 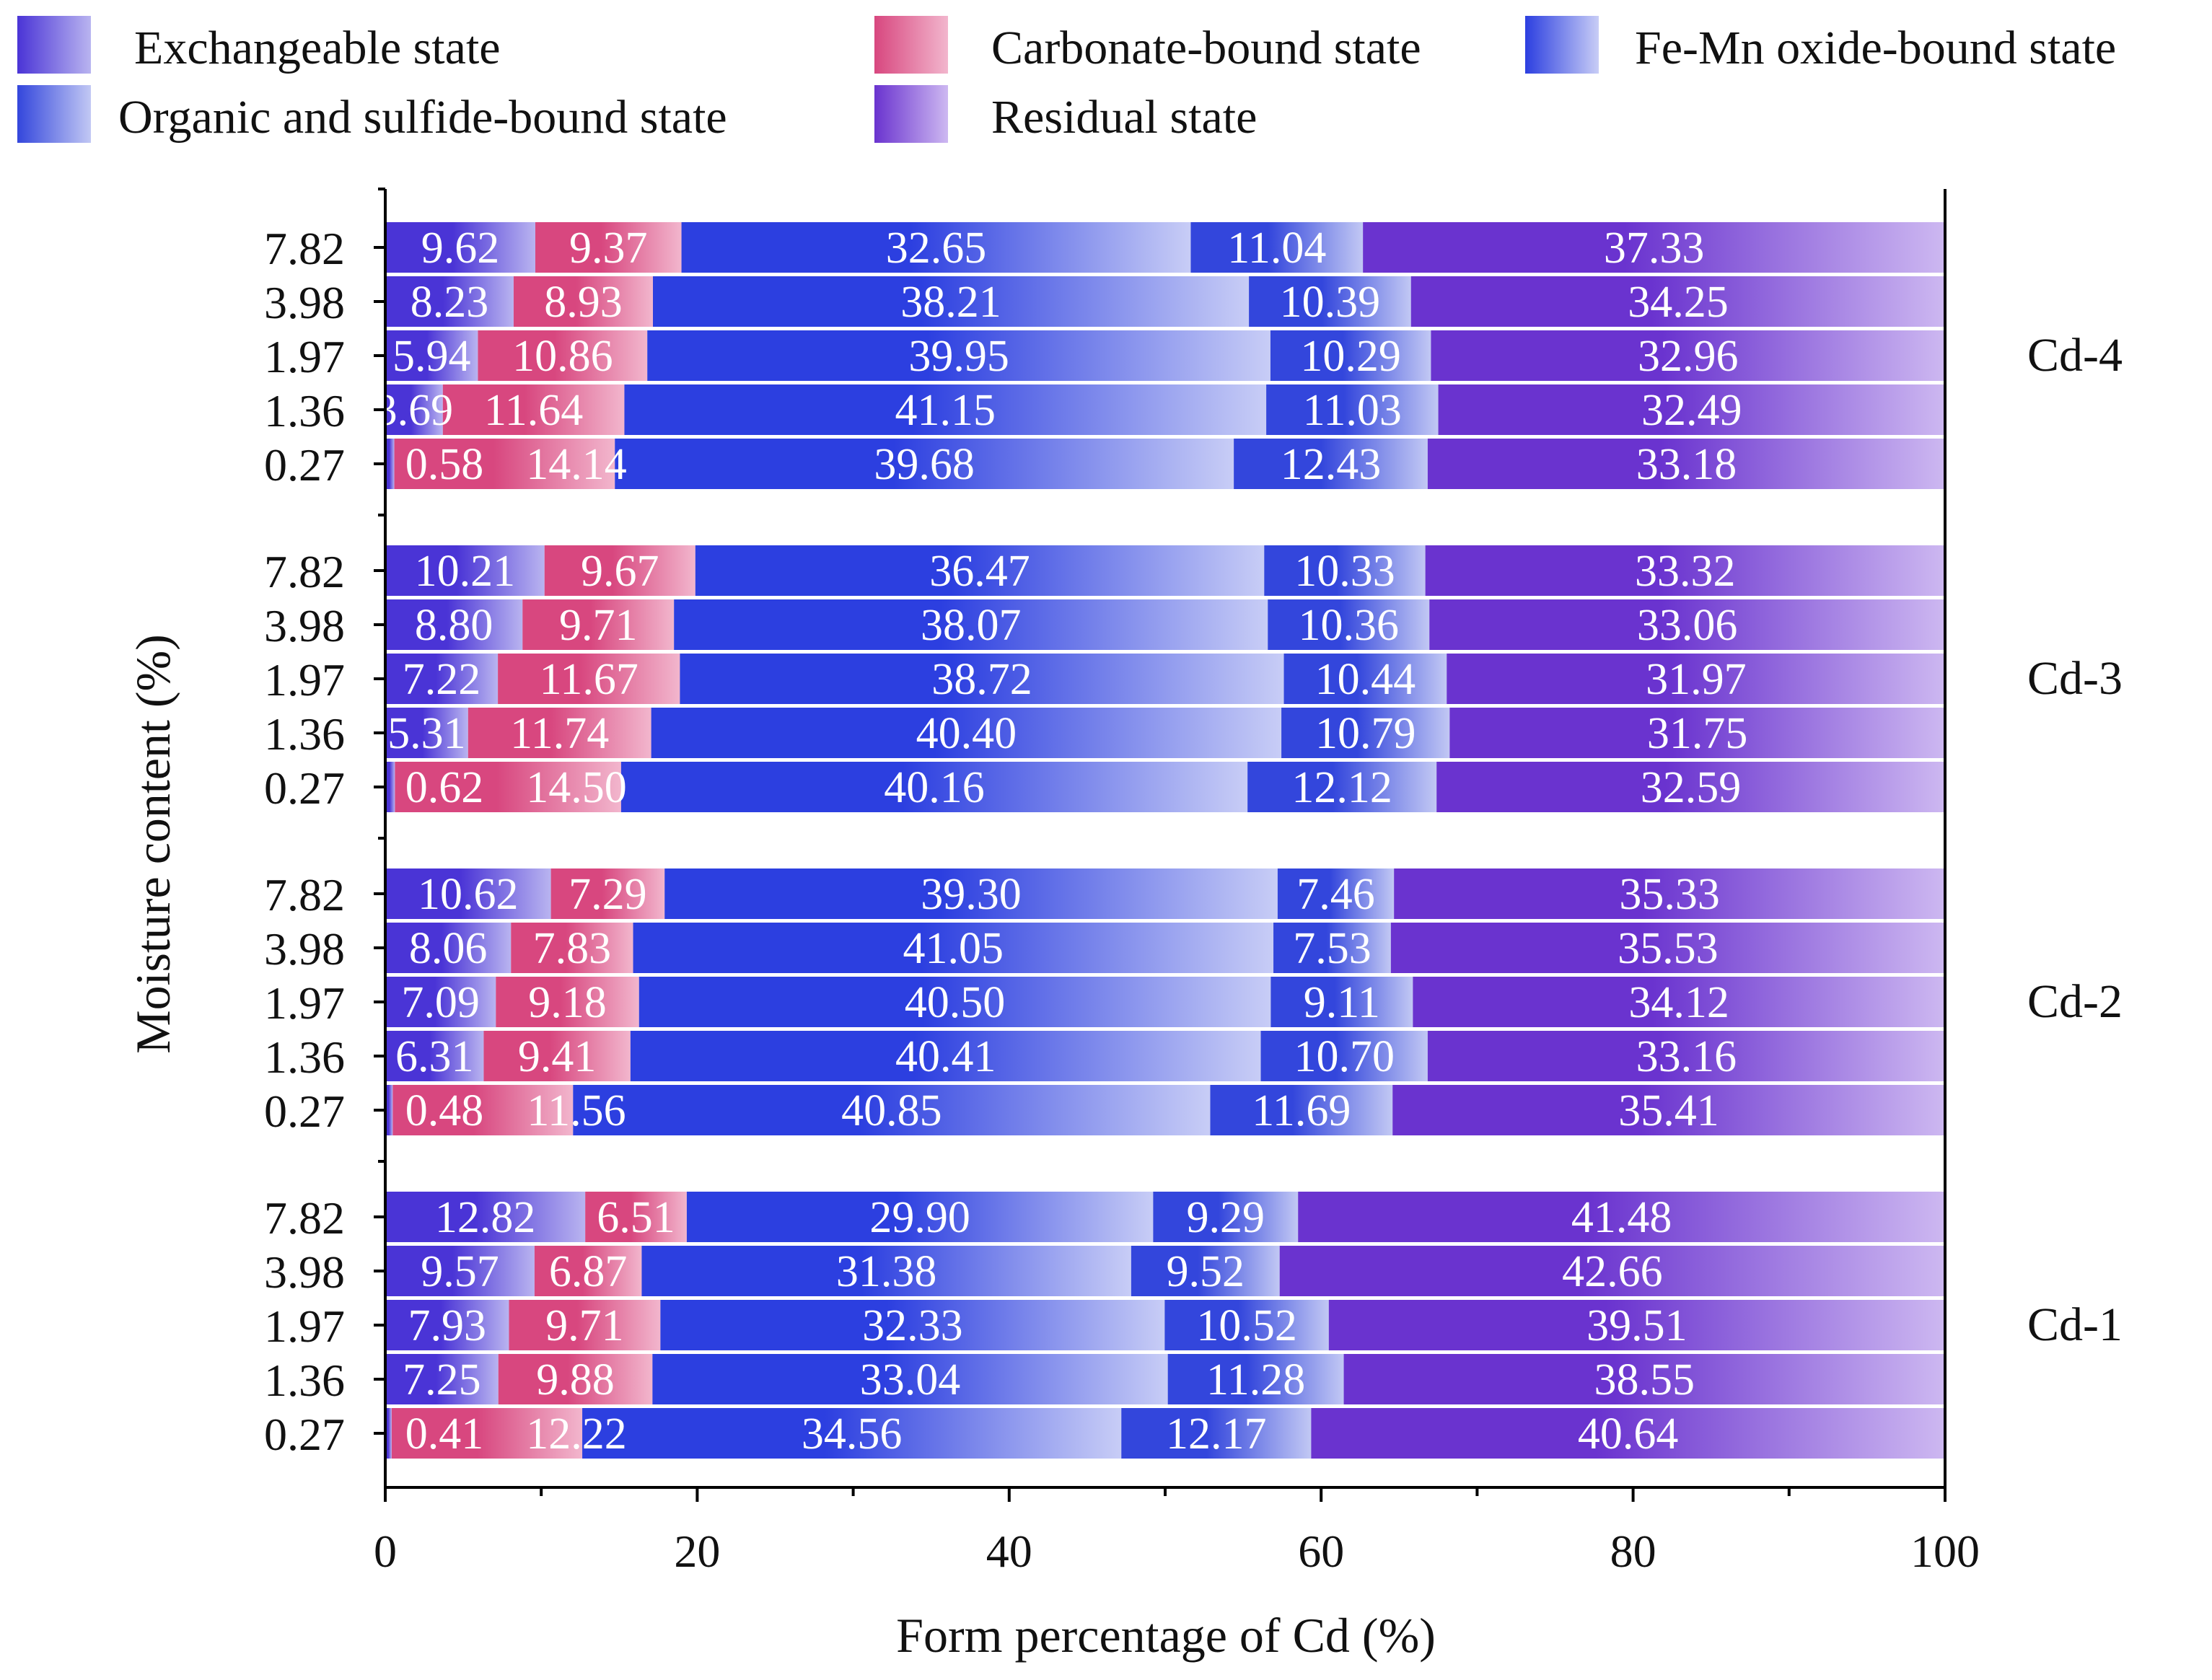 I want to click on data-label-carbonate: 14.14, so click(x=576, y=464).